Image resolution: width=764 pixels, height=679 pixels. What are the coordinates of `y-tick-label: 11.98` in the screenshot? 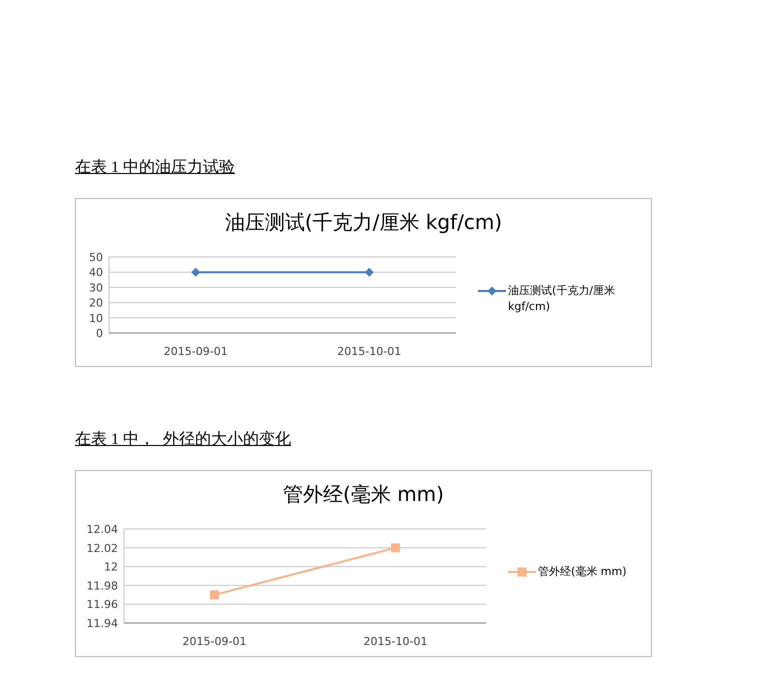 It's located at (102, 585).